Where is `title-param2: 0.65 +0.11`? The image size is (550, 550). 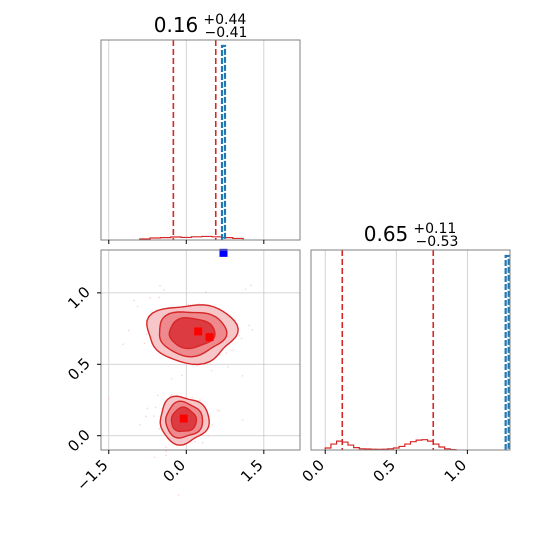 title-param2: 0.65 +0.11 is located at coordinates (410, 233).